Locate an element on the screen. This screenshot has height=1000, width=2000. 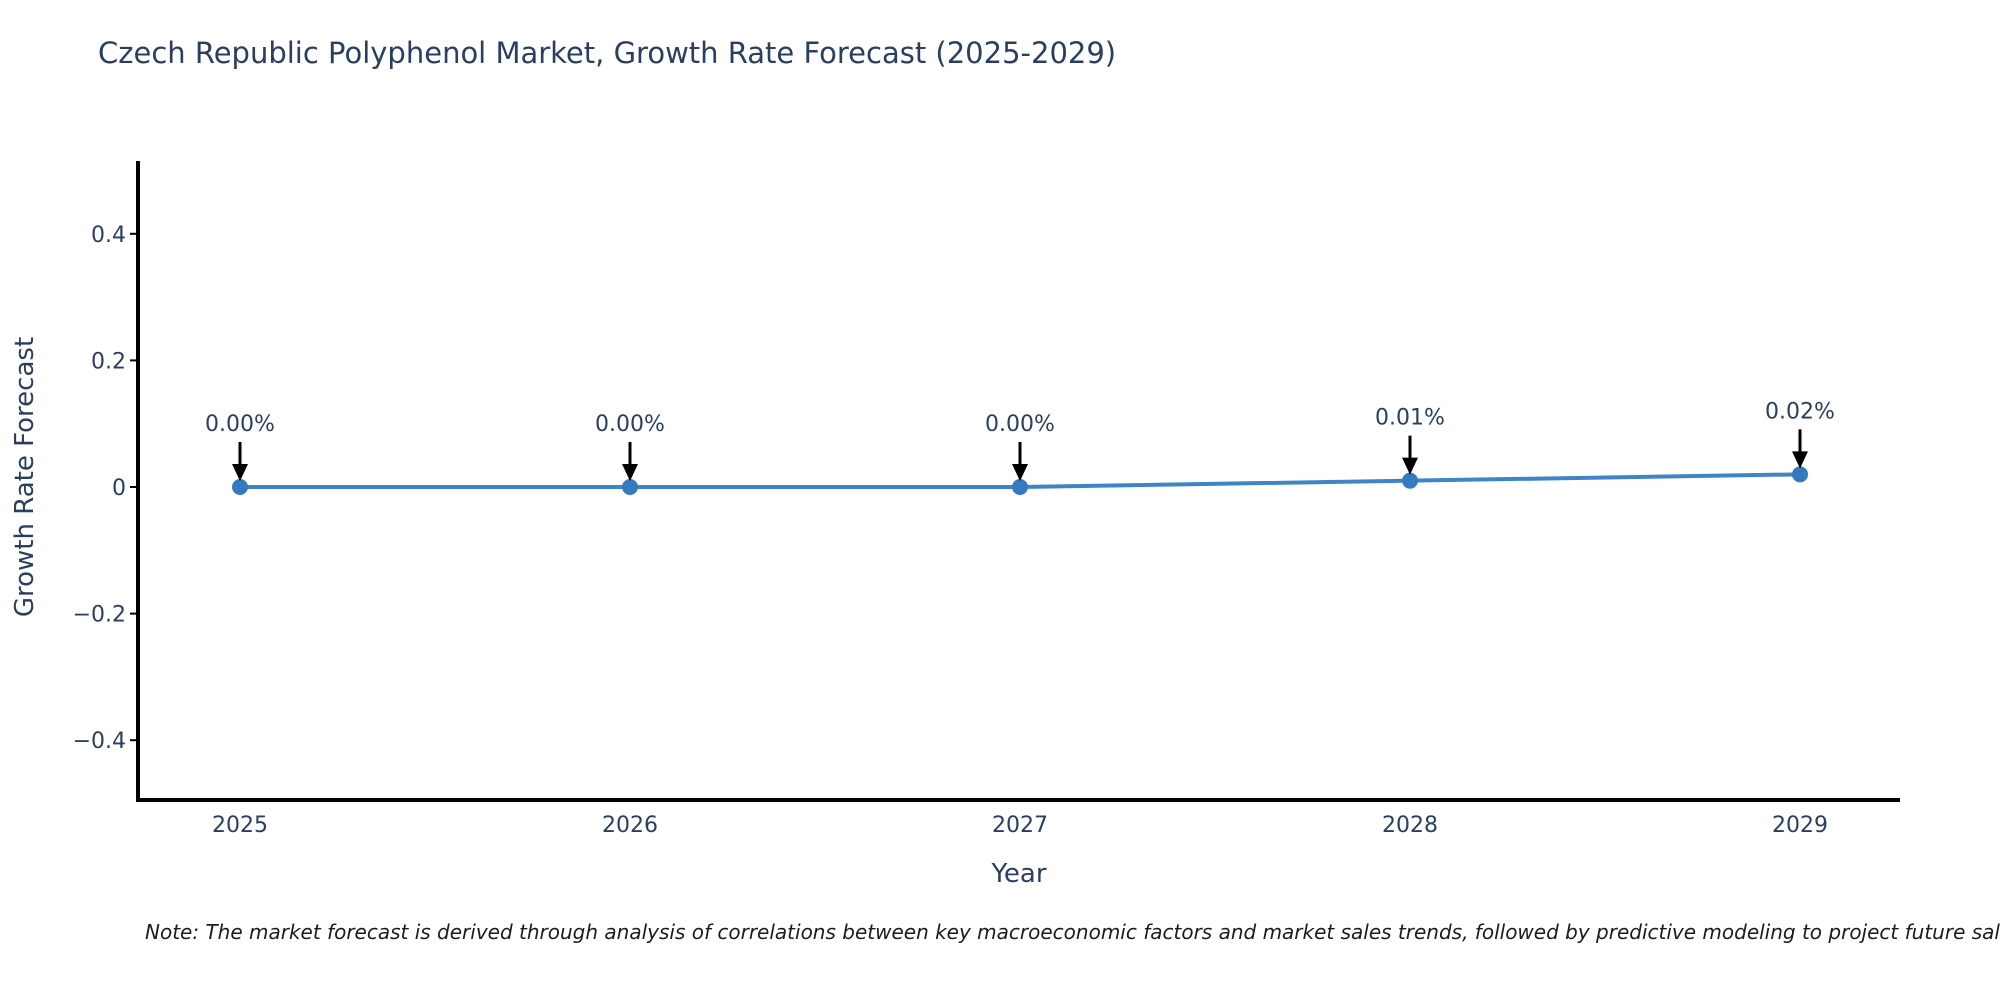
point-annotation: 0.02% is located at coordinates (1800, 411).